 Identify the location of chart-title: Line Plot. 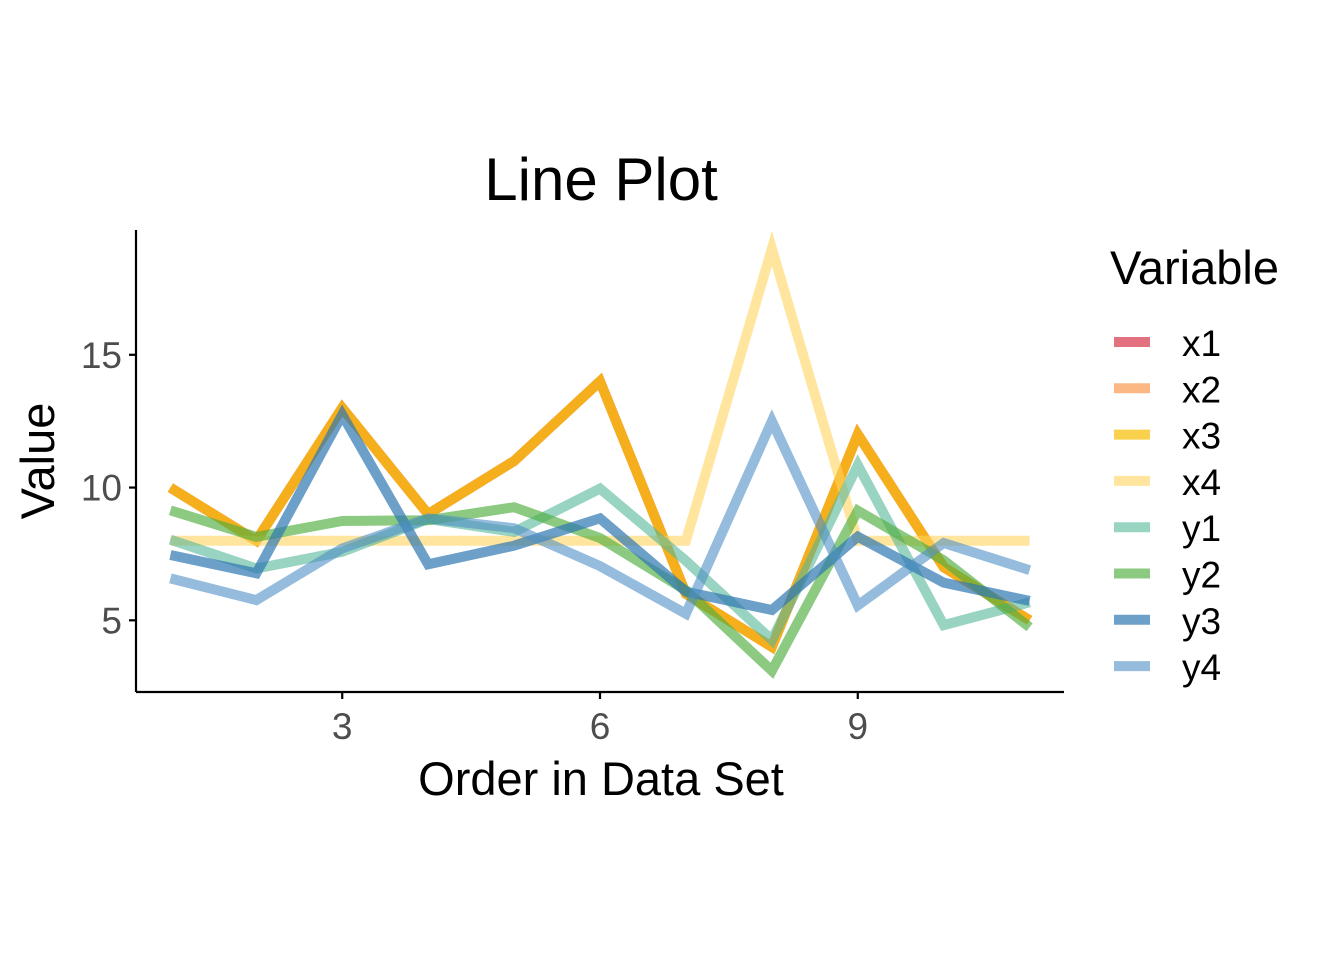
(601, 179).